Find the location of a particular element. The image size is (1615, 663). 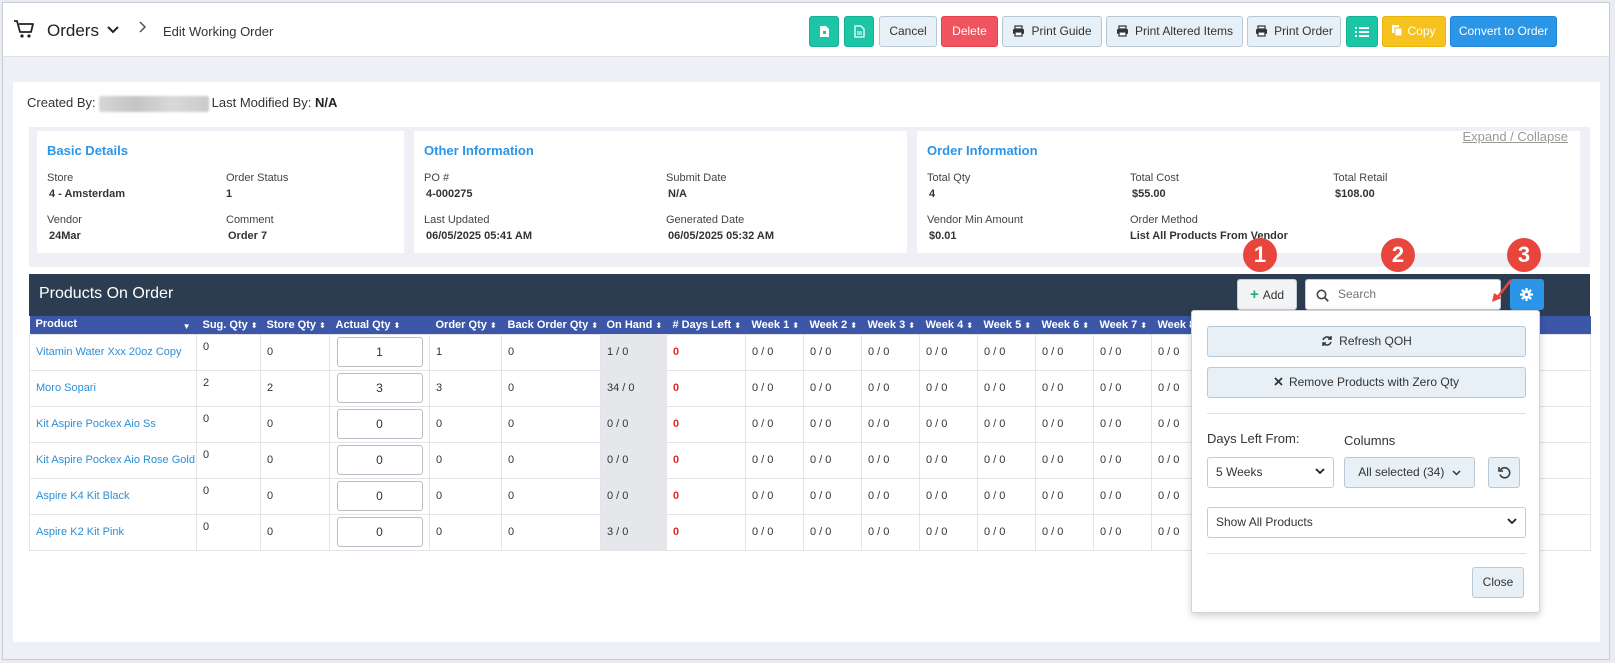

product-link: Kit Aspire Pockex Aio Ss is located at coordinates (113, 424).